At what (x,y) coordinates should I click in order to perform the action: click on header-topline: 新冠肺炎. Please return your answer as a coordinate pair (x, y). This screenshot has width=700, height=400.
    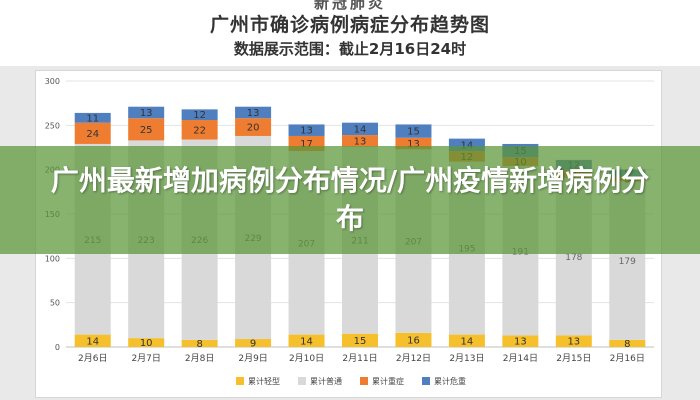
    Looking at the image, I should click on (349, 6).